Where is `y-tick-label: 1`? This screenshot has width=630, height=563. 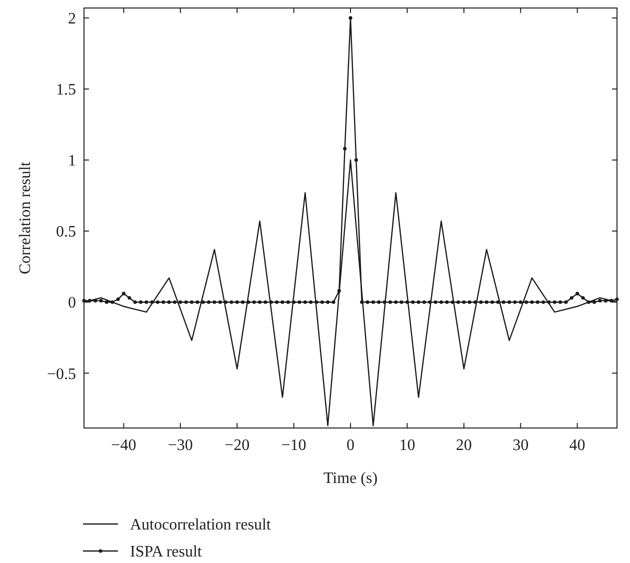 y-tick-label: 1 is located at coordinates (72, 161).